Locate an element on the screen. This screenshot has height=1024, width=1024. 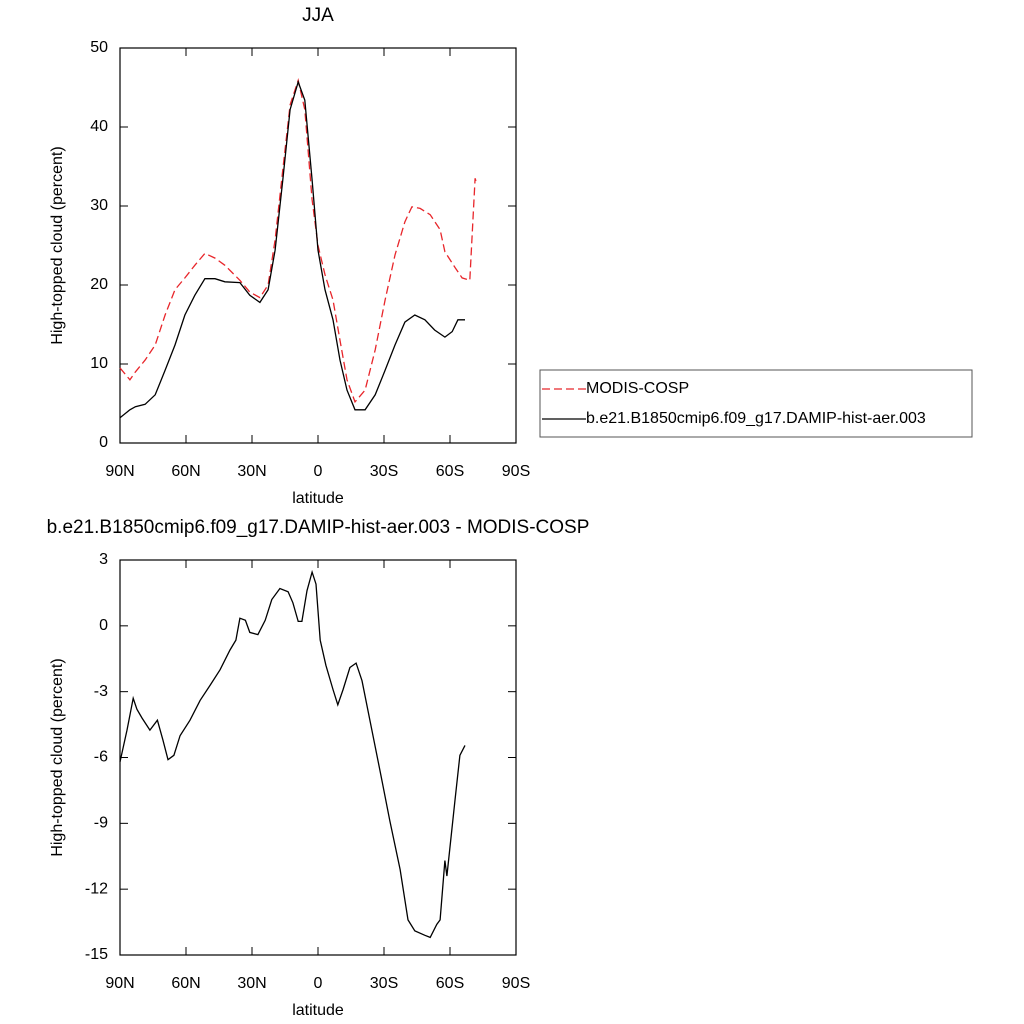
y-tick-label: -6 is located at coordinates (101, 757).